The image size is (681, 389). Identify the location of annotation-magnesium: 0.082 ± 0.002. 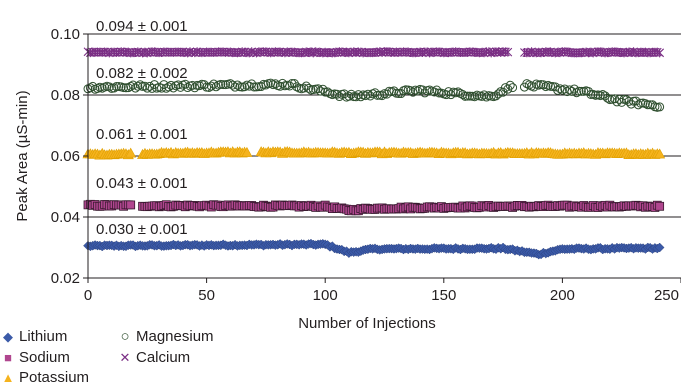
(142, 73).